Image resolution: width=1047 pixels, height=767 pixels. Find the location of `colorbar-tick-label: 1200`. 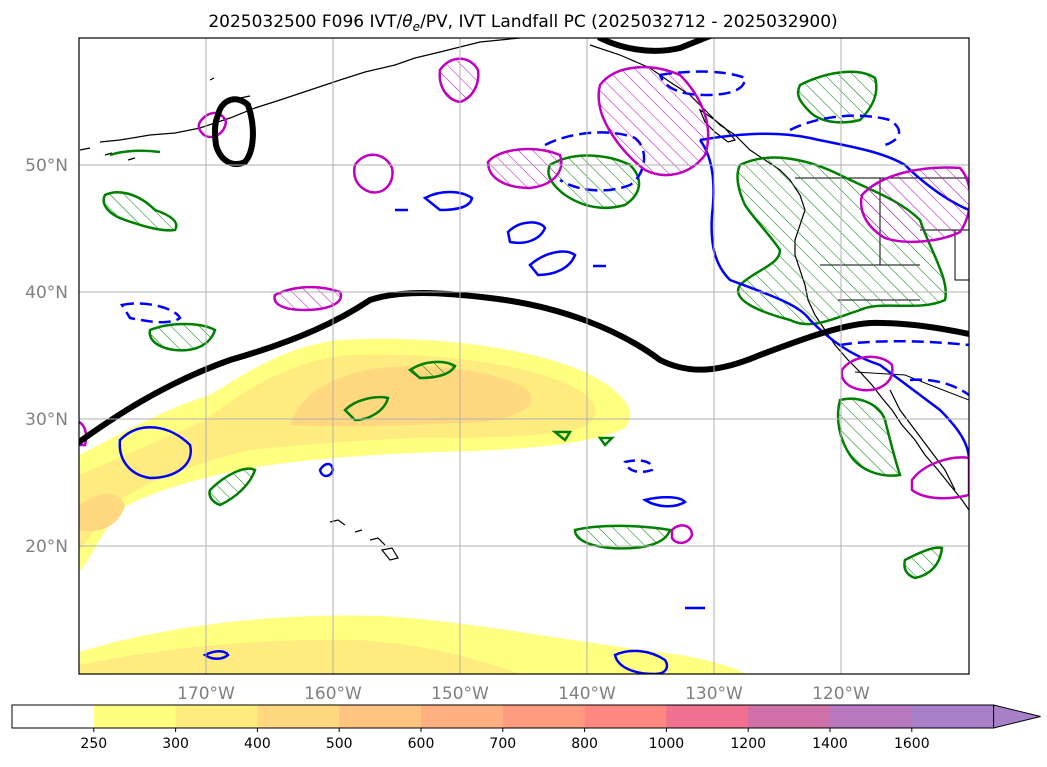

colorbar-tick-label: 1200 is located at coordinates (748, 744).